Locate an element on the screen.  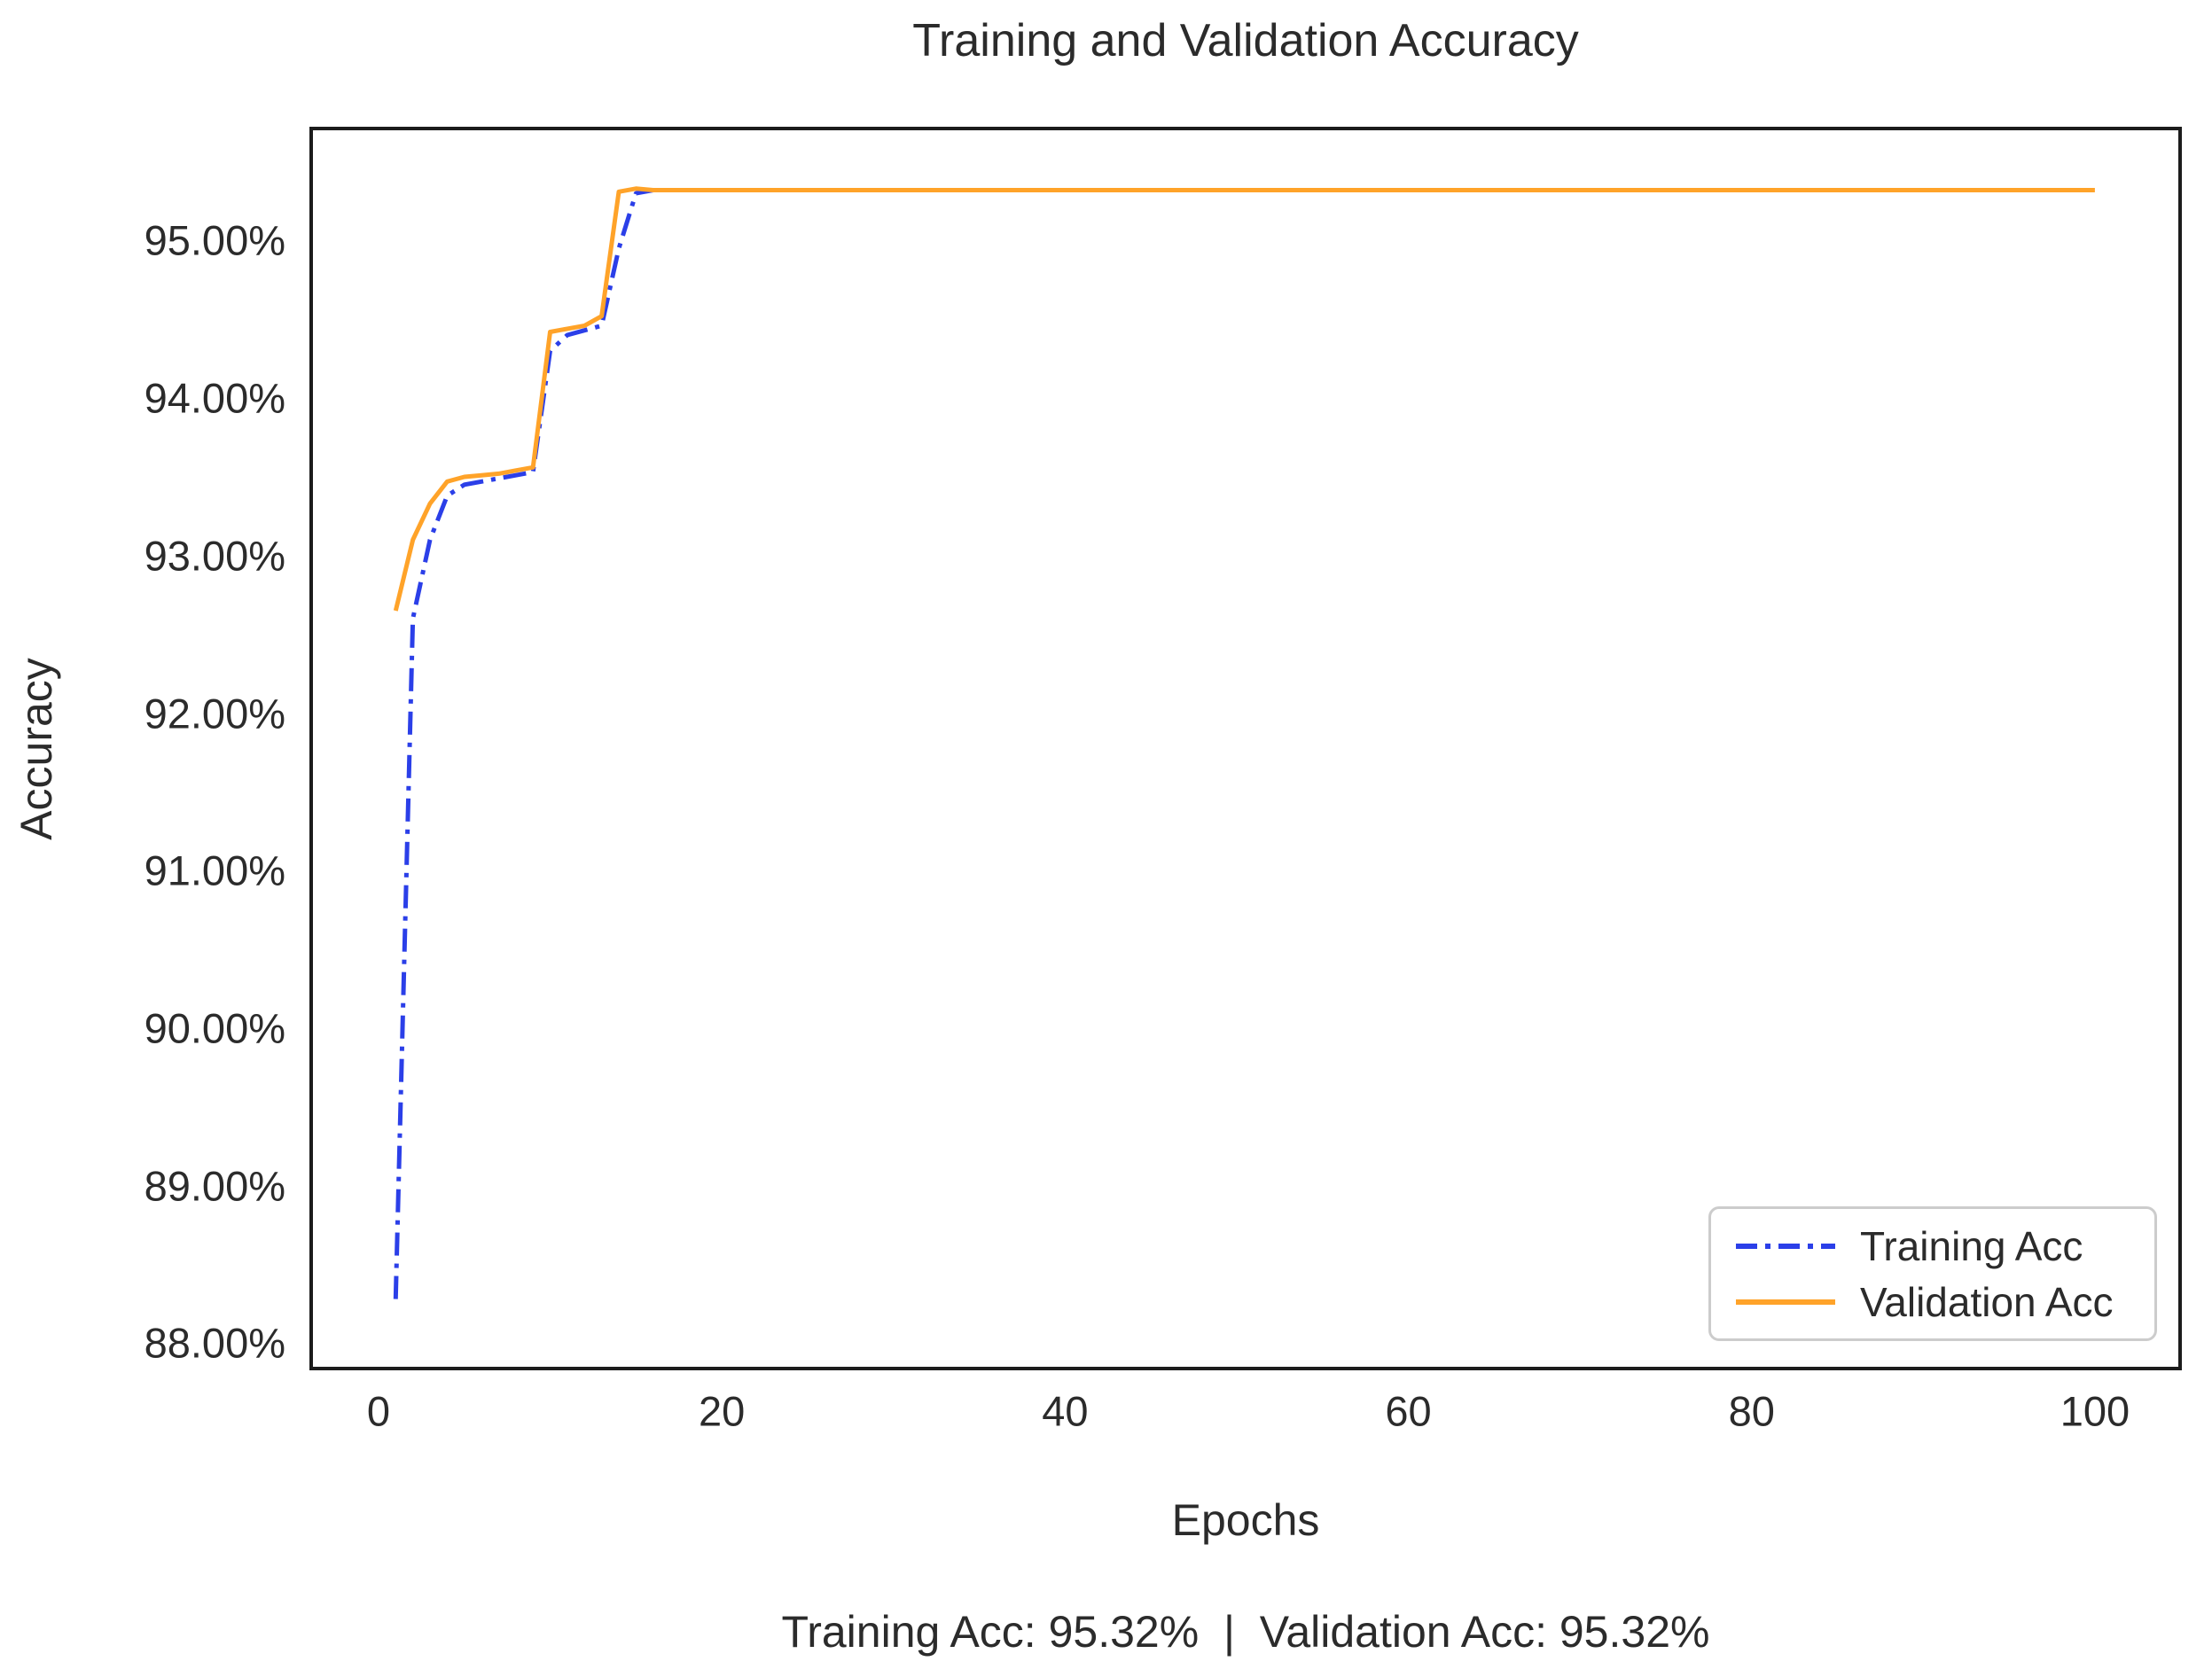
y-tick-label: 95.00% is located at coordinates (214, 240).